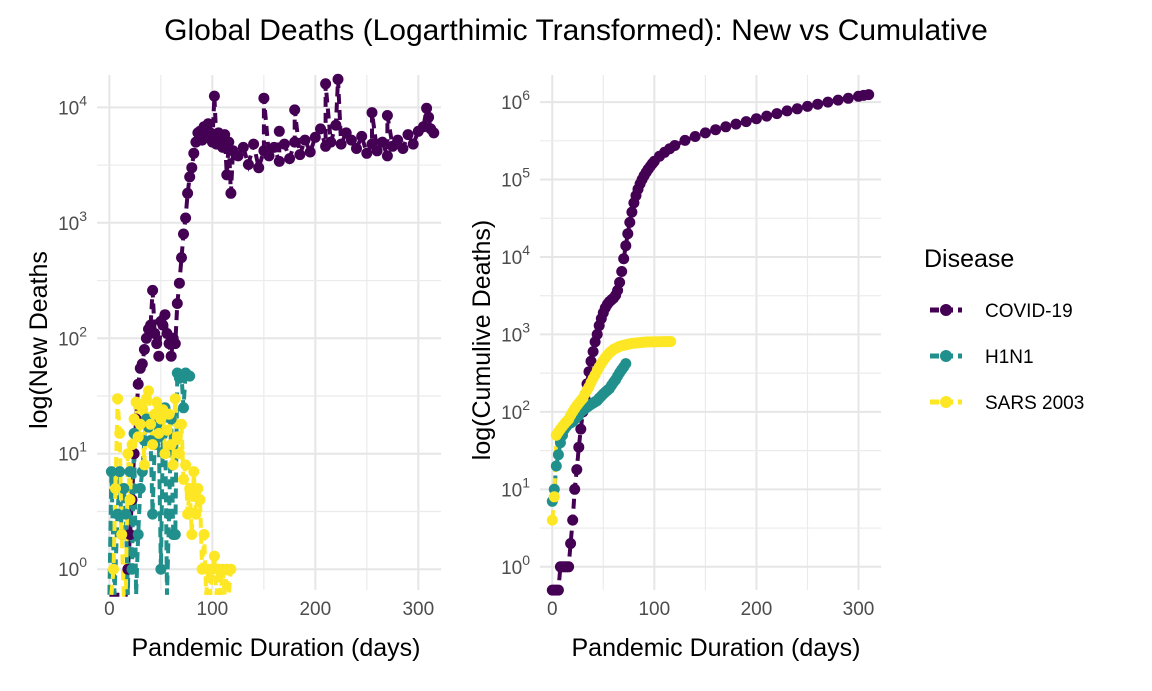 Image resolution: width=1152 pixels, height=691 pixels. What do you see at coordinates (482, 340) in the screenshot?
I see `right-y-axis-title: log(Cumulive Deaths)` at bounding box center [482, 340].